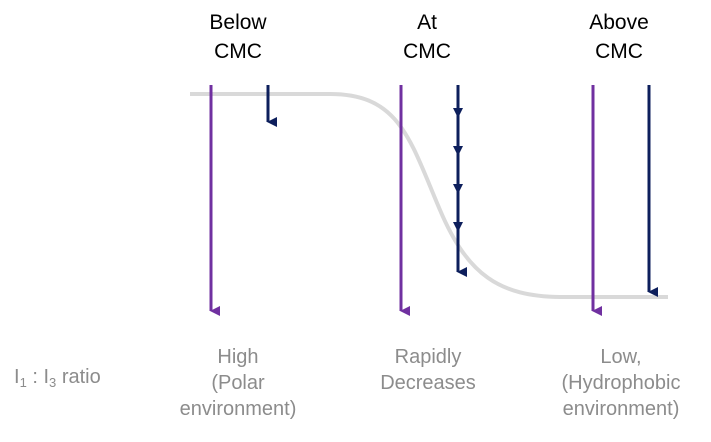  I want to click on header-at-line1: At, so click(427, 22).